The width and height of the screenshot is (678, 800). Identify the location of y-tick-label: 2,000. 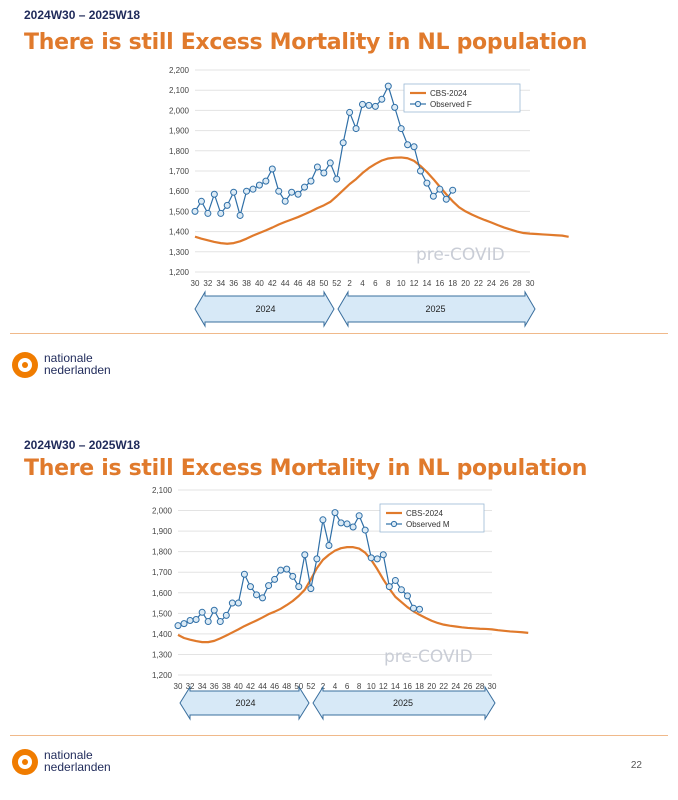
(179, 110).